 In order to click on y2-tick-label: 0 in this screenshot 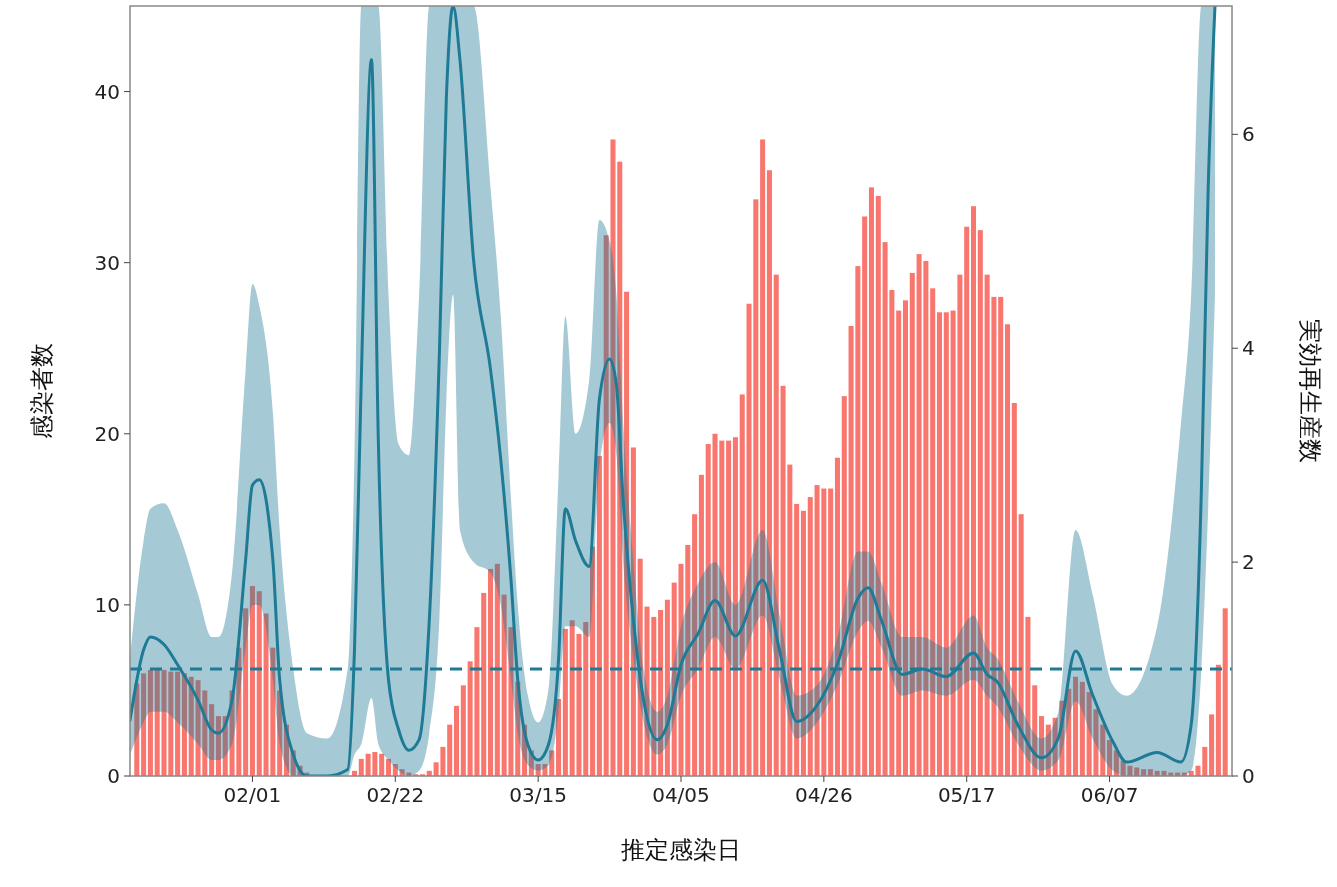, I will do `click(1248, 776)`.